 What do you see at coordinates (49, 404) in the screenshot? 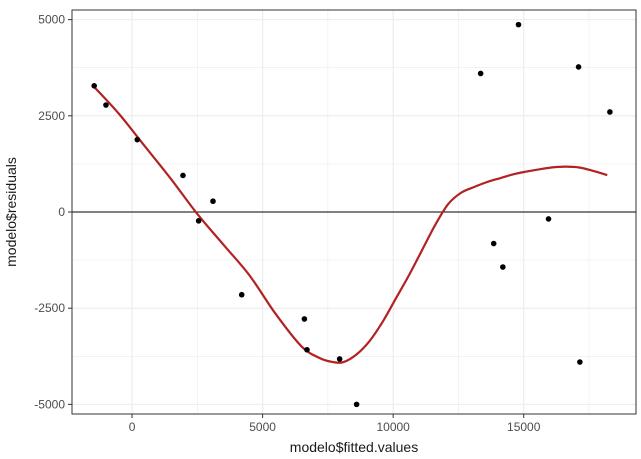
I see `y-tick-label: -5000` at bounding box center [49, 404].